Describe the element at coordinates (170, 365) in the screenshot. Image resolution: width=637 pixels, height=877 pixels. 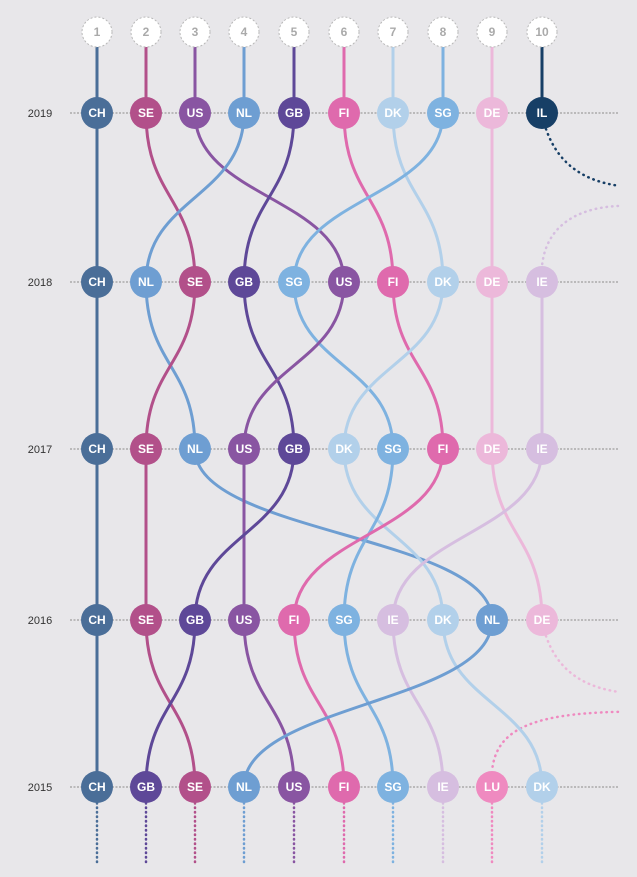
I see `flow-line-se` at that location.